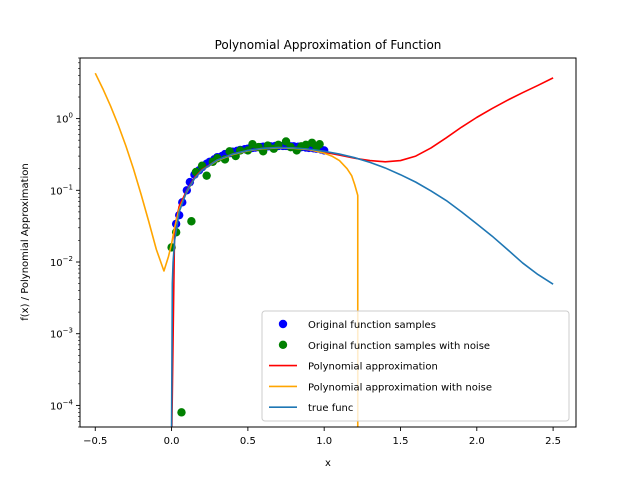 The height and width of the screenshot is (480, 640). I want to click on legend-item: Original function samples, so click(357, 325).